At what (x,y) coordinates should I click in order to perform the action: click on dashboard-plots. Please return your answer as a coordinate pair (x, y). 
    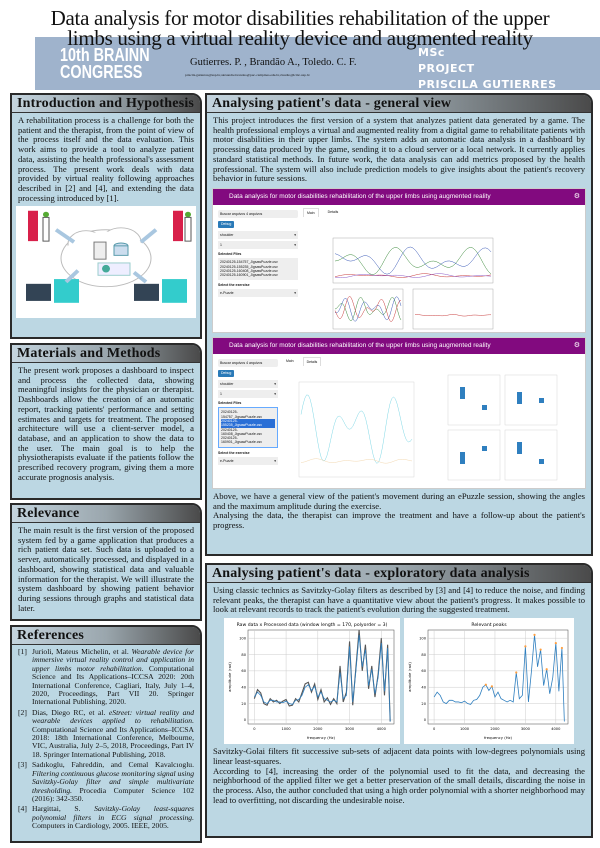
    Looking at the image, I should click on (413, 283).